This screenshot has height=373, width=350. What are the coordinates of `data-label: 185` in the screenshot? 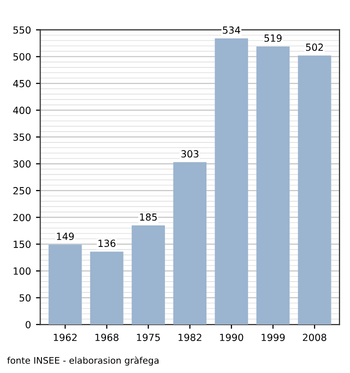 It's located at (148, 217).